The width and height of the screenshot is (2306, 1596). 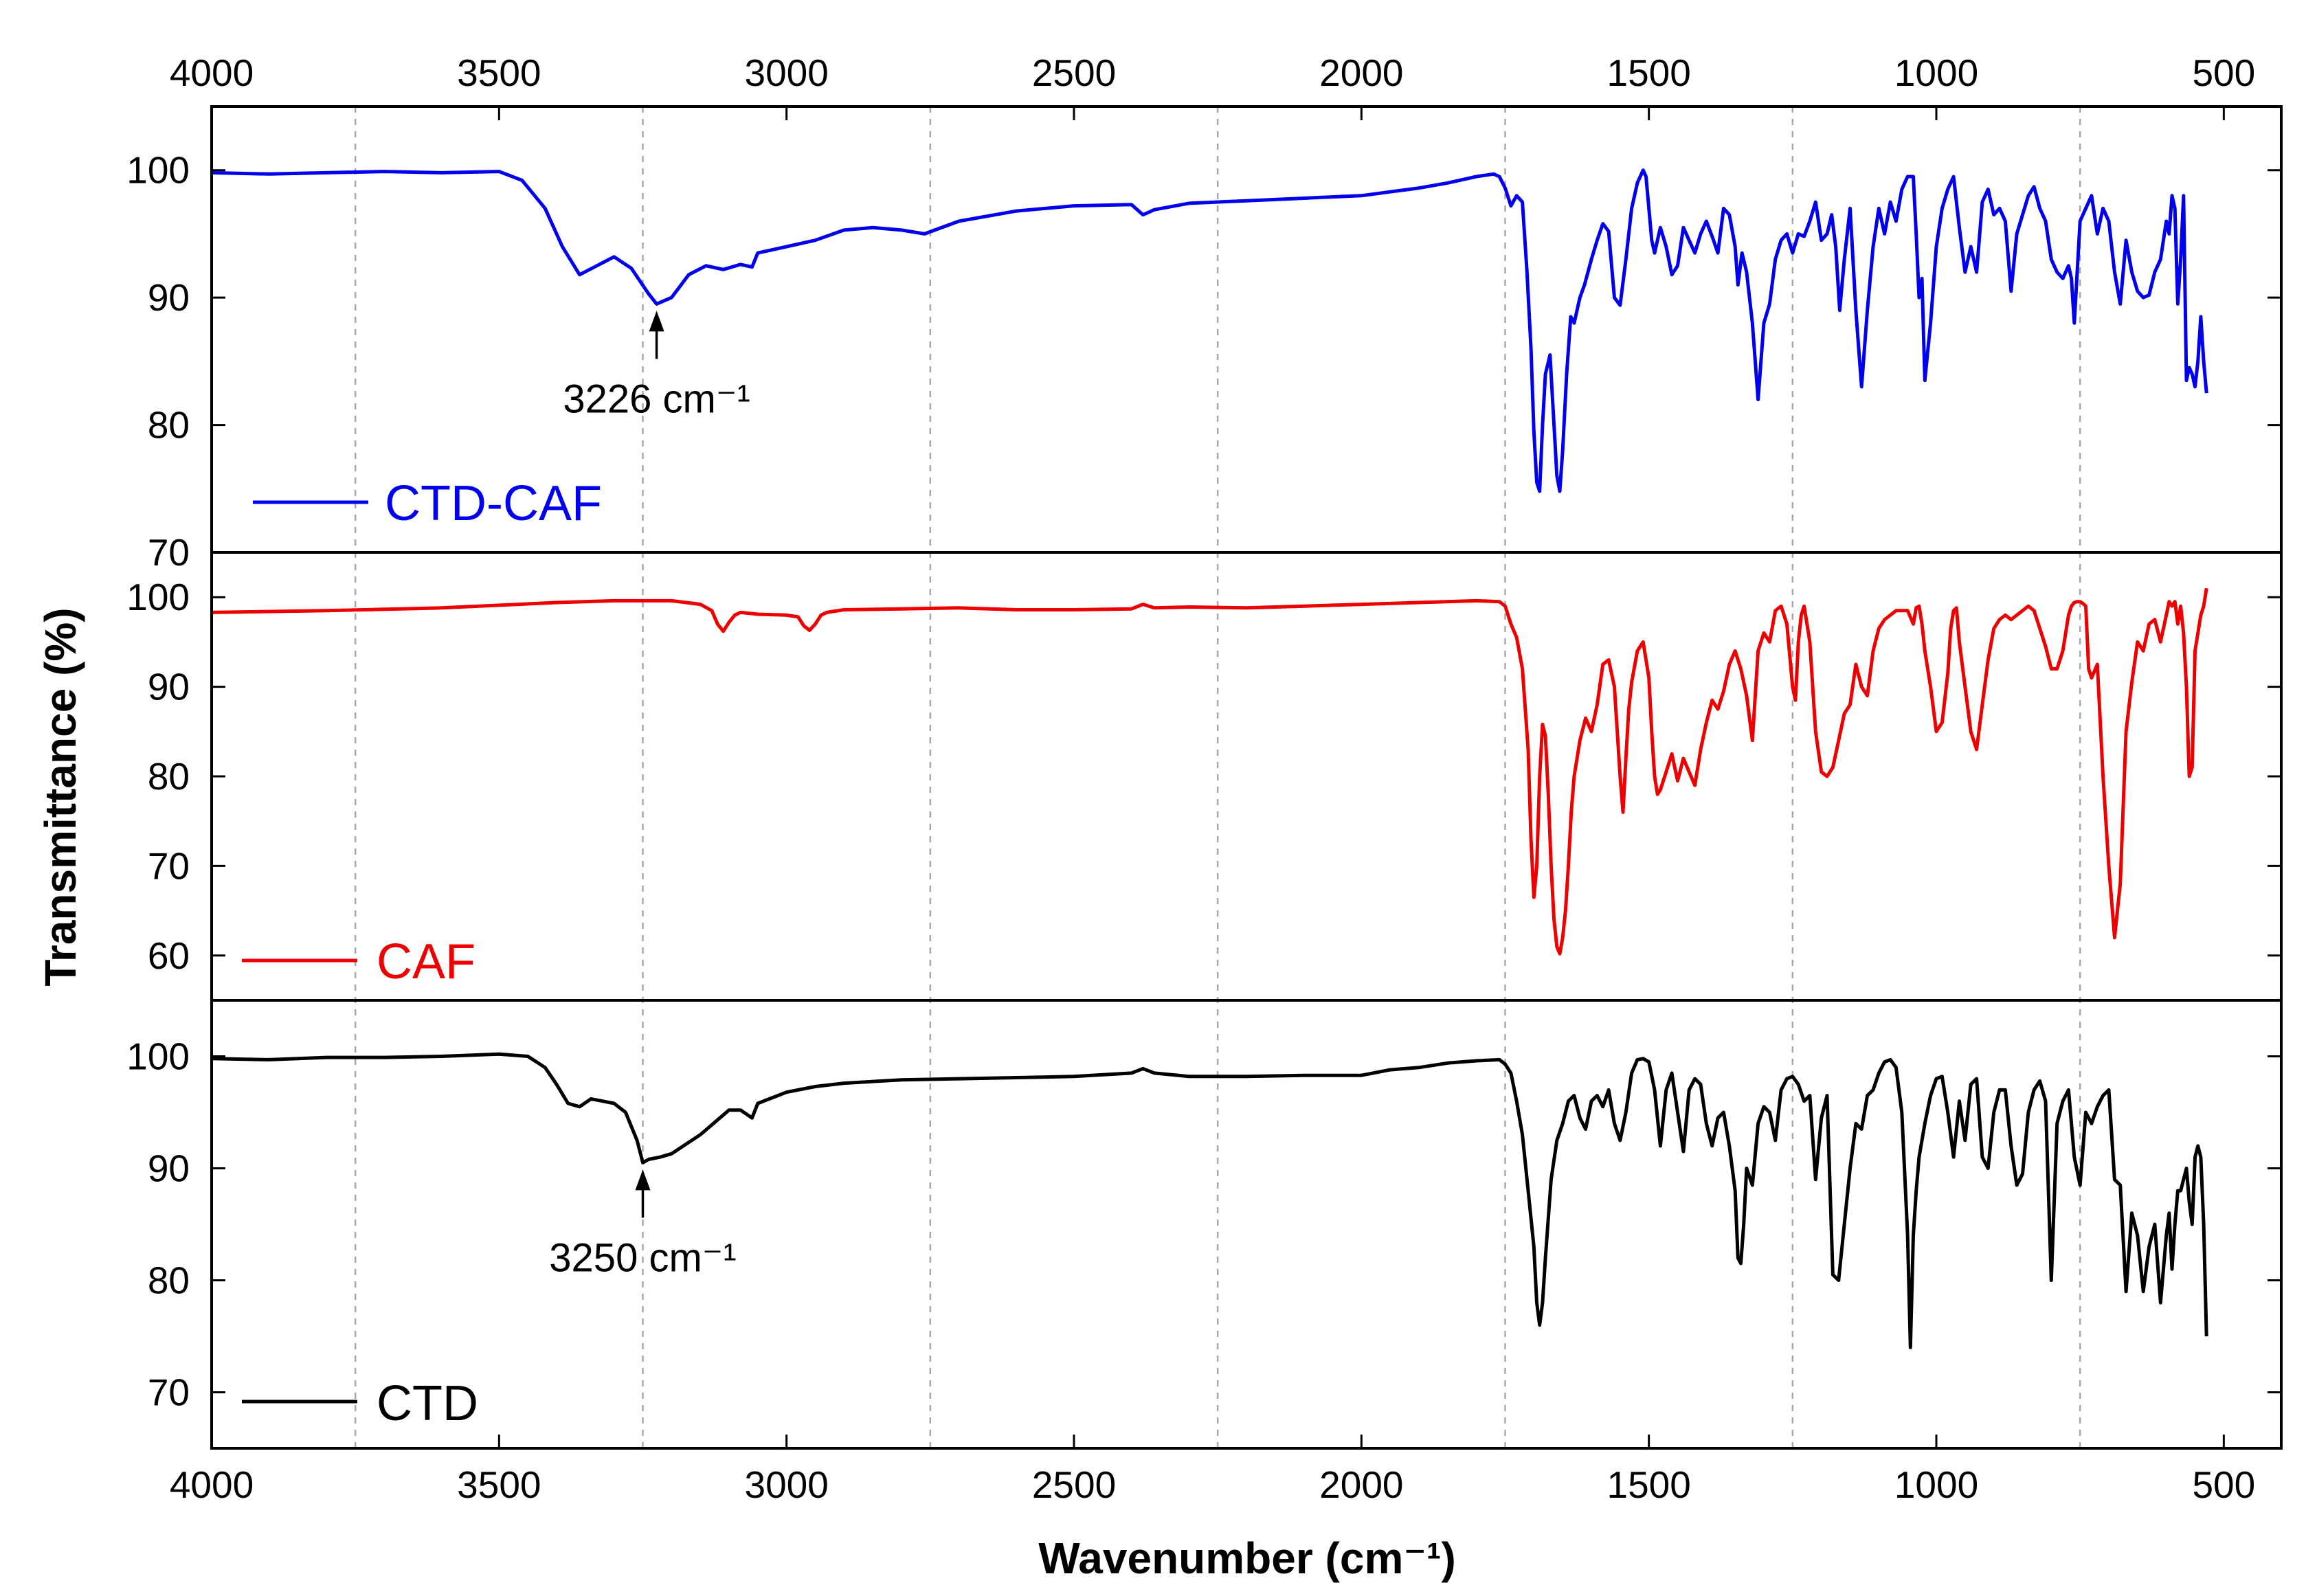 What do you see at coordinates (60, 797) in the screenshot?
I see `y-axis-title: Transmittance (%)` at bounding box center [60, 797].